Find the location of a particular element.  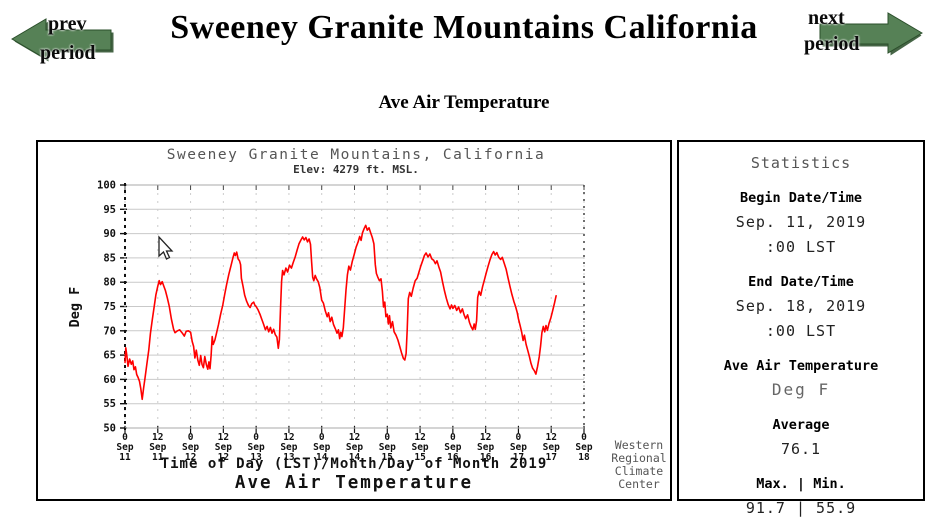

mouse-cursor-icon is located at coordinates (166, 247).